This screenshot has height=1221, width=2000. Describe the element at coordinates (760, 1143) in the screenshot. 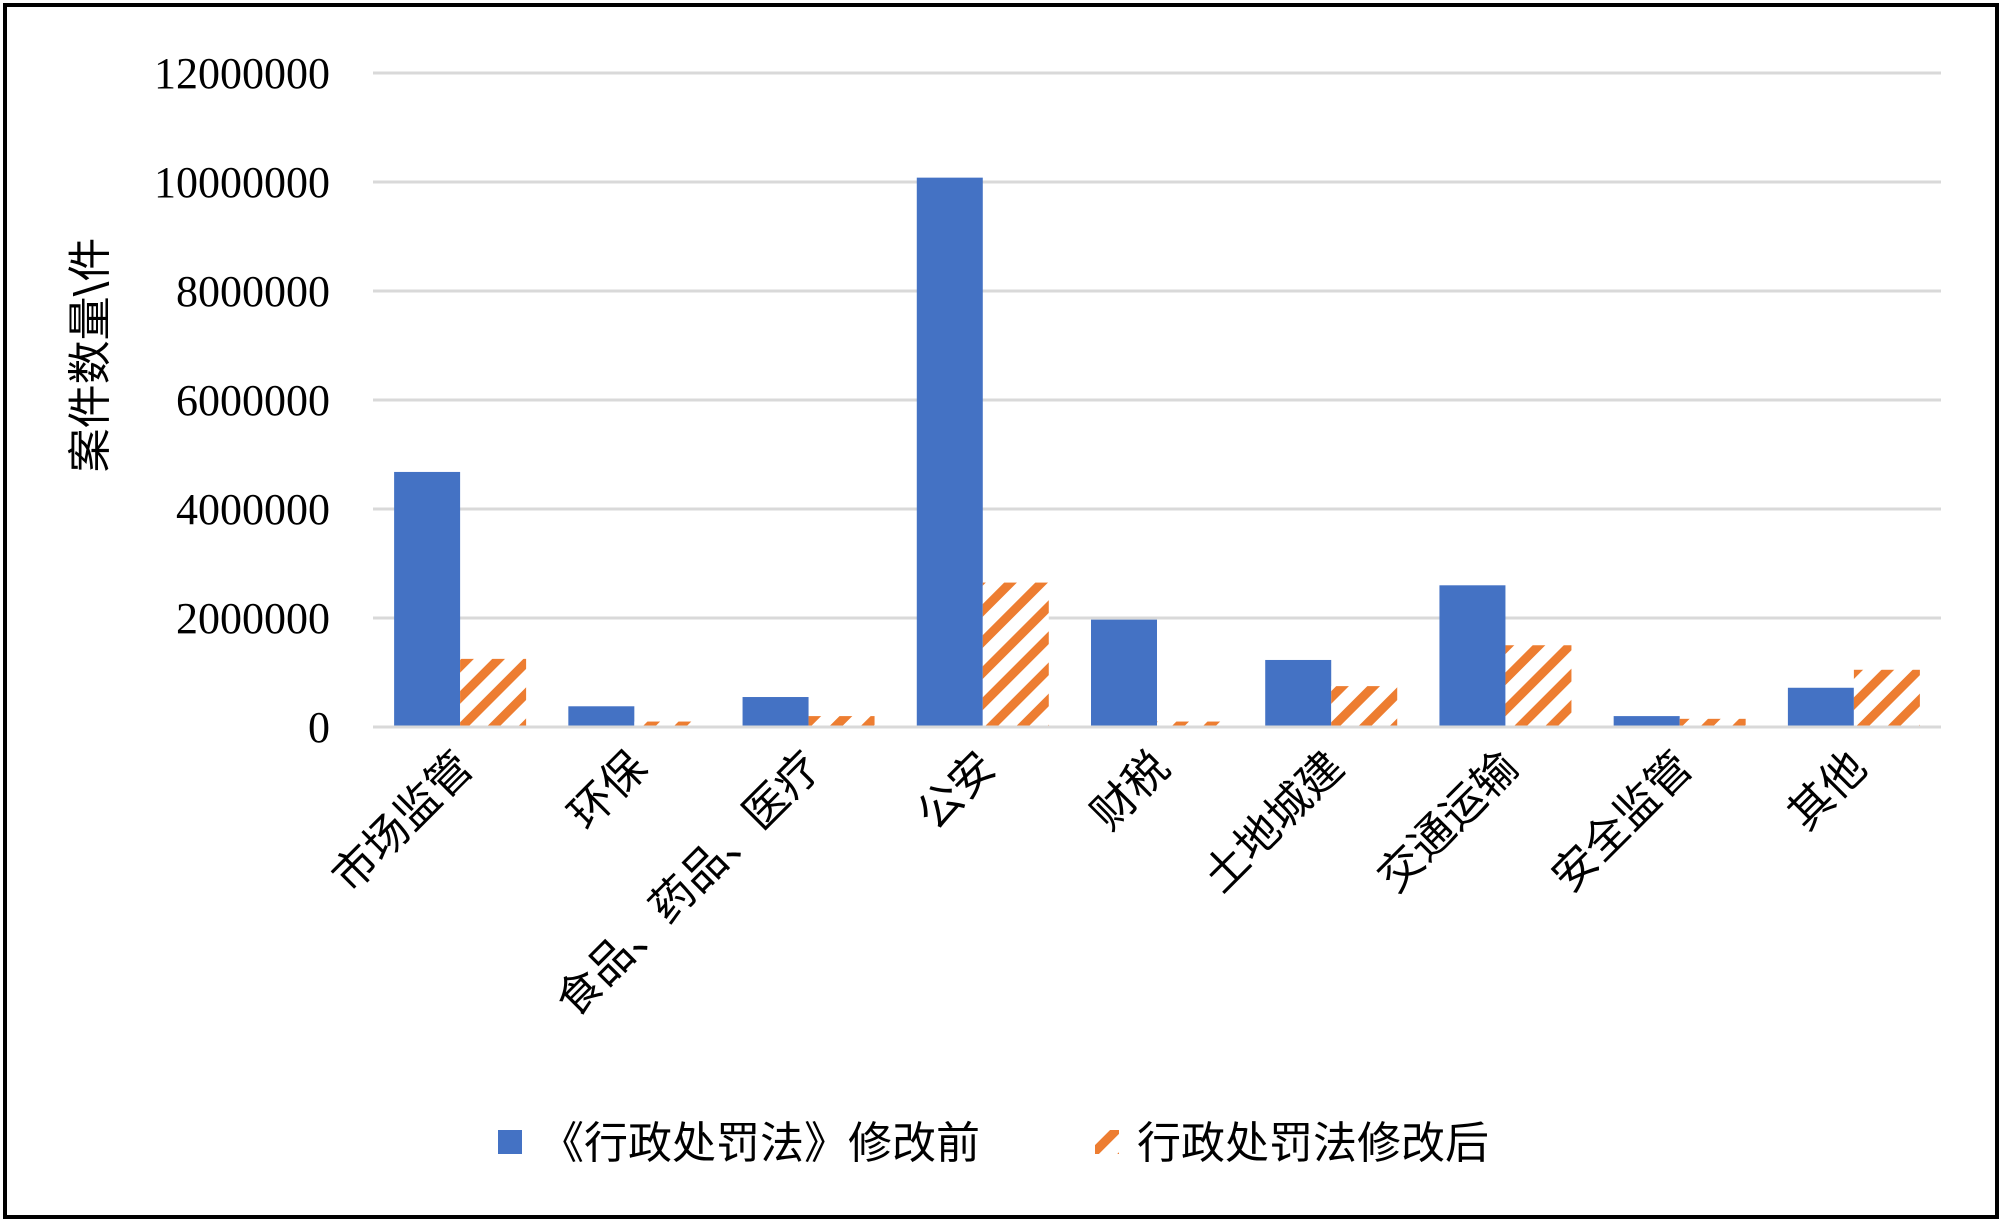

I see `legend-label-before: 《行政处罚法》修改前` at that location.